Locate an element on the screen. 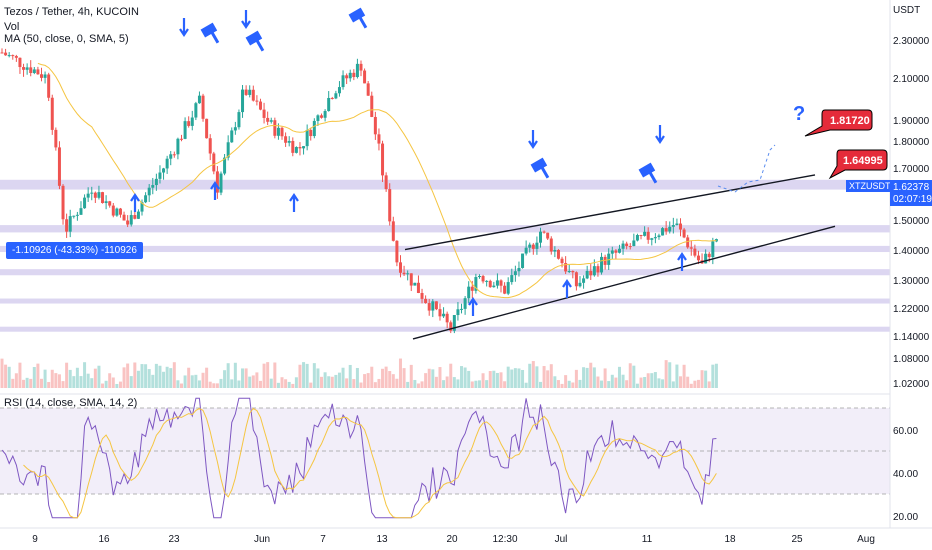 Image resolution: width=932 pixels, height=550 pixels. callout-lower is located at coordinates (858, 164).